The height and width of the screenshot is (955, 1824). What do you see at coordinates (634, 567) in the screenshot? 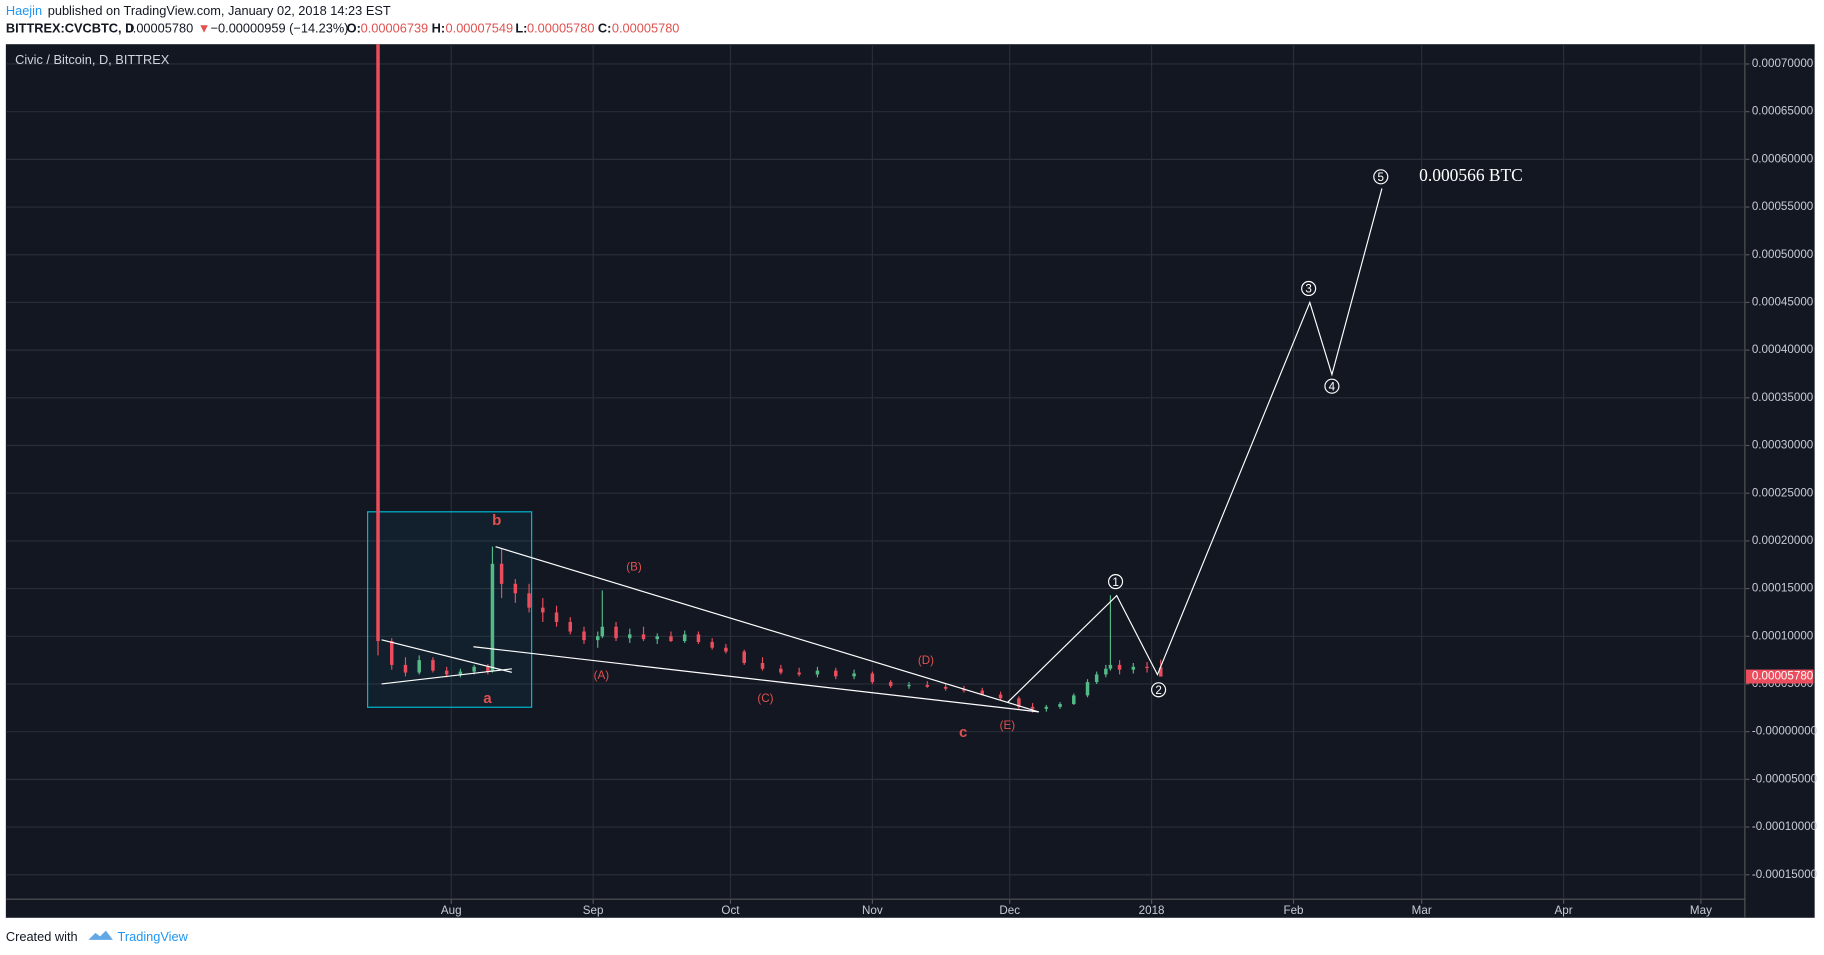
I see `wave-label: (B)` at bounding box center [634, 567].